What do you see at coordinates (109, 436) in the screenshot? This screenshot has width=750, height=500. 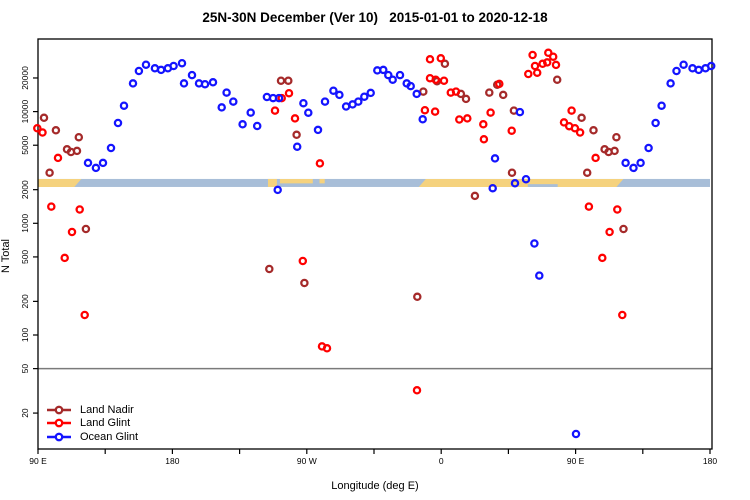 I see `legend-label: Ocean Glint` at bounding box center [109, 436].